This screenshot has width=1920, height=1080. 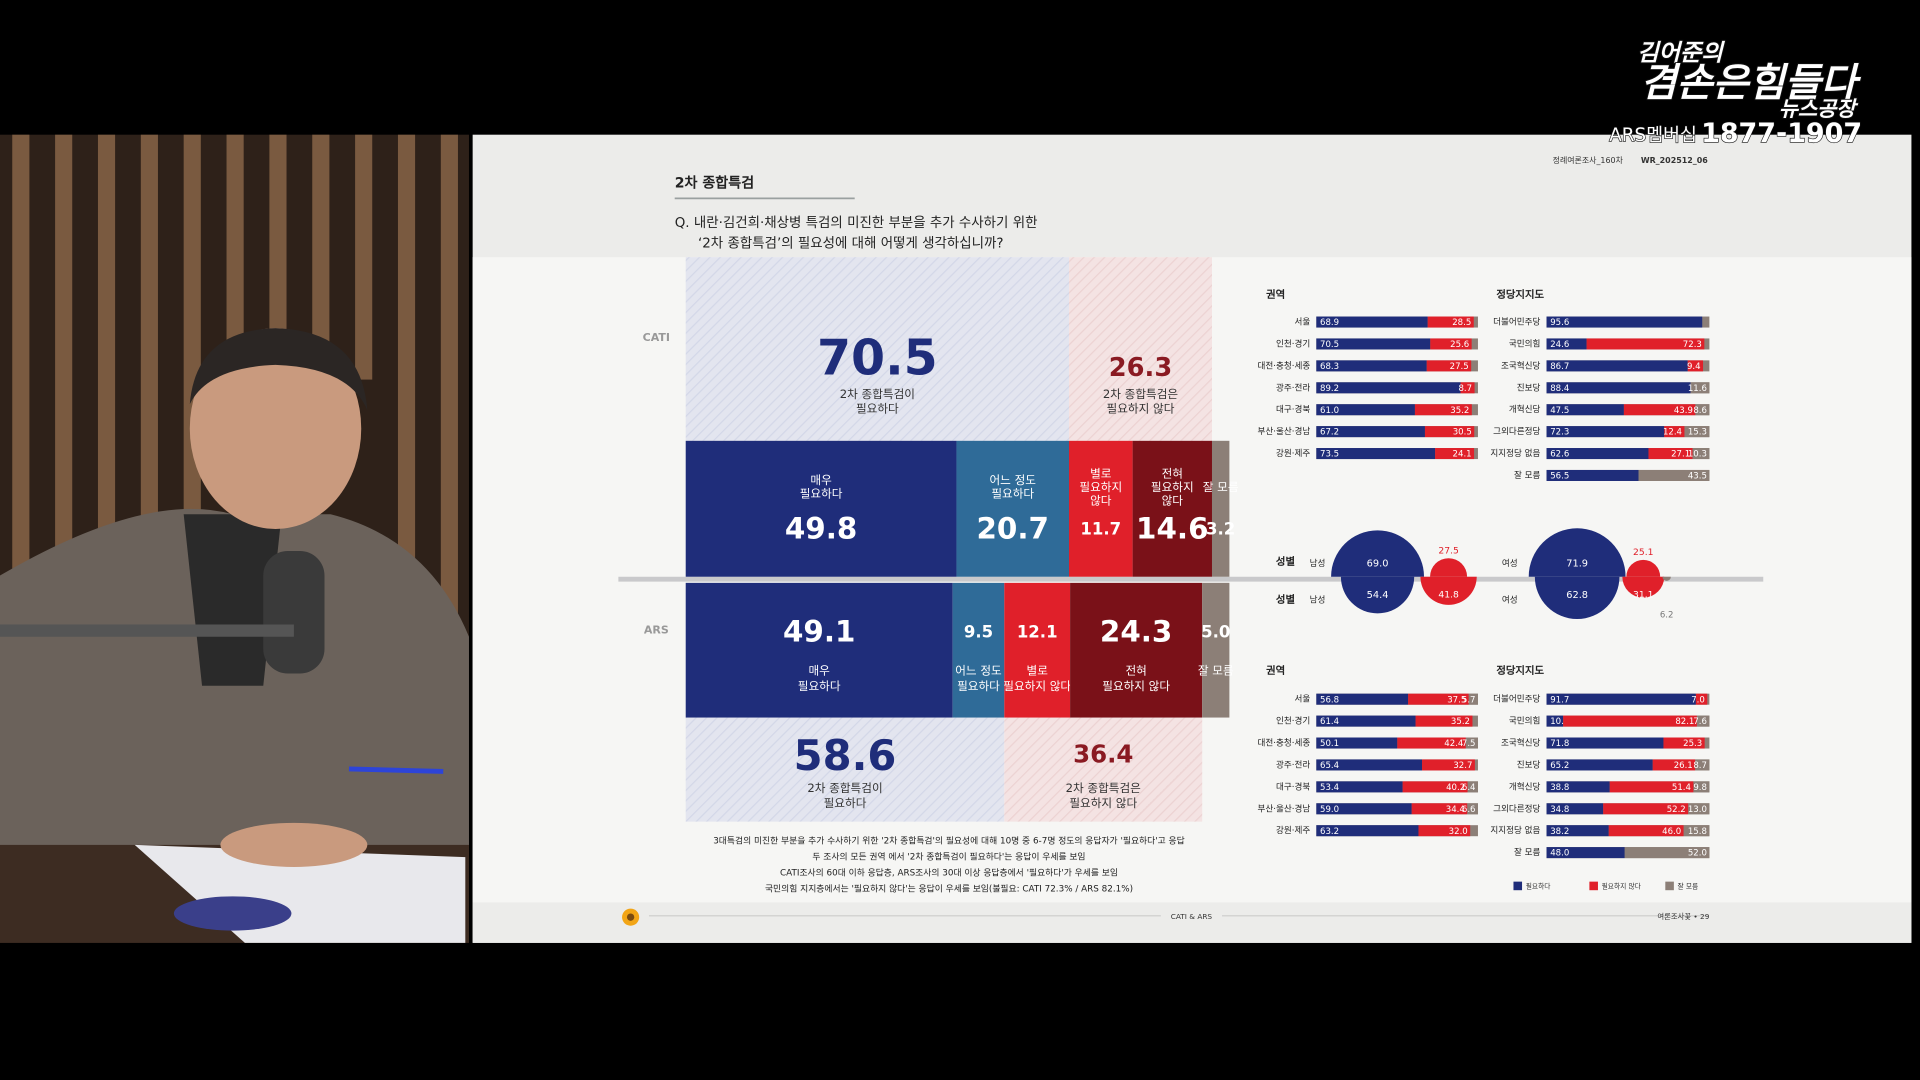 What do you see at coordinates (1653, 135) in the screenshot?
I see `membership: ARS멤버십` at bounding box center [1653, 135].